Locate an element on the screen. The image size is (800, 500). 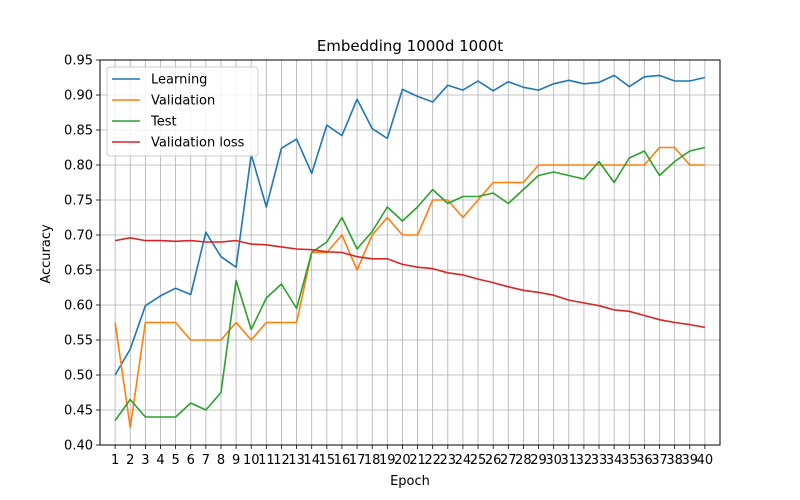
y-tick-label: 0.50 is located at coordinates (78, 376).